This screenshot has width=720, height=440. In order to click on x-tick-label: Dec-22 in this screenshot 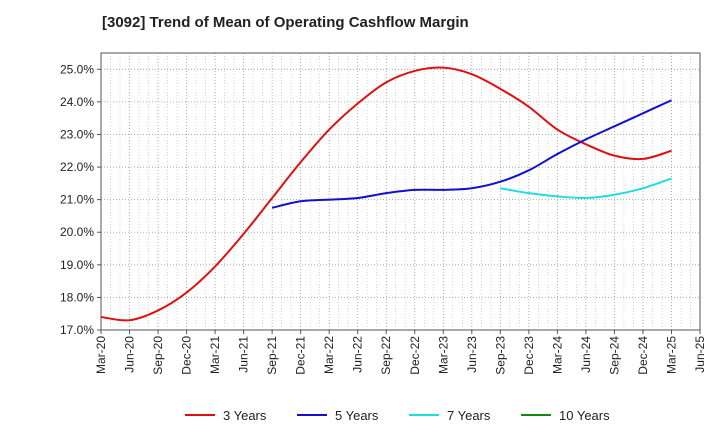, I will do `click(415, 355)`.